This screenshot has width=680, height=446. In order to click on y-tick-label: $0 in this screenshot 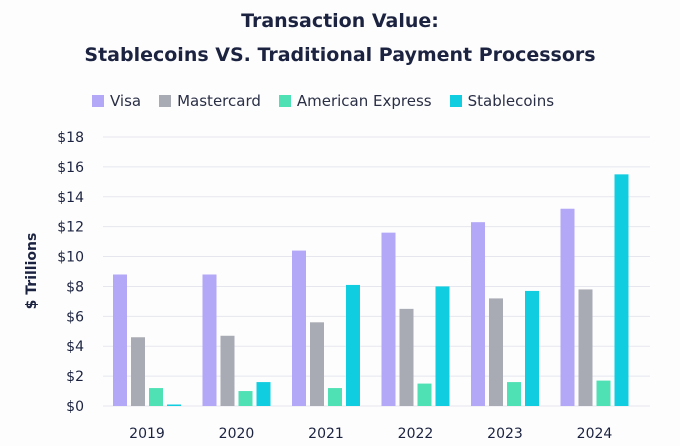, I will do `click(75, 407)`.